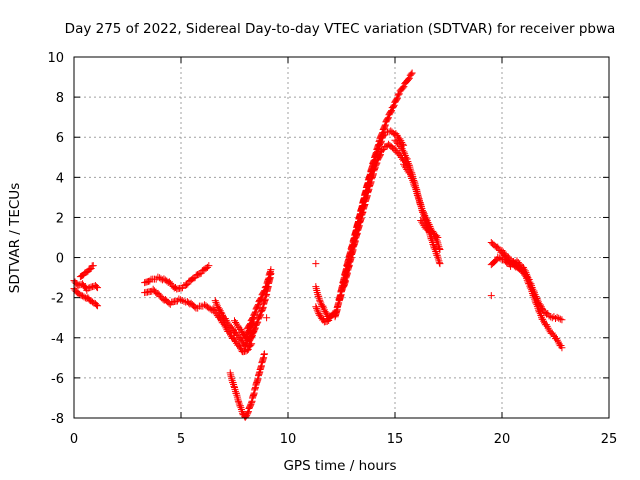 The width and height of the screenshot is (640, 480). Describe the element at coordinates (395, 439) in the screenshot. I see `x-tick-label: 15` at that location.